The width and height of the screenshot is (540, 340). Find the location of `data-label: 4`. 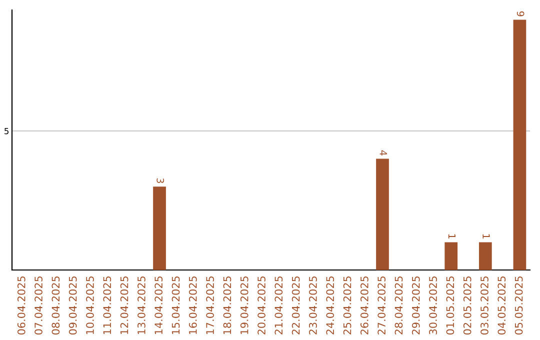

data-label: 4 is located at coordinates (383, 153).